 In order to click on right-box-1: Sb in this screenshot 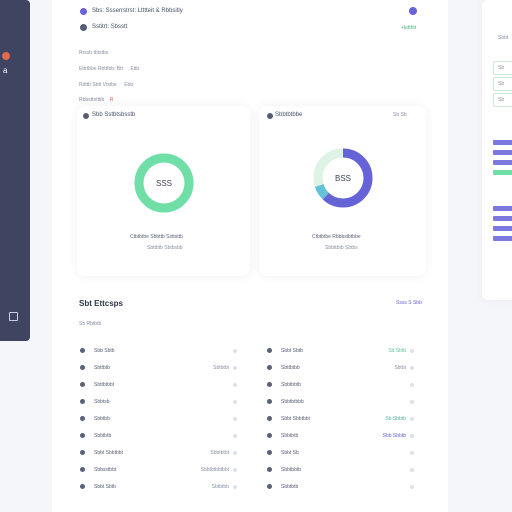, I will do `click(502, 68)`.